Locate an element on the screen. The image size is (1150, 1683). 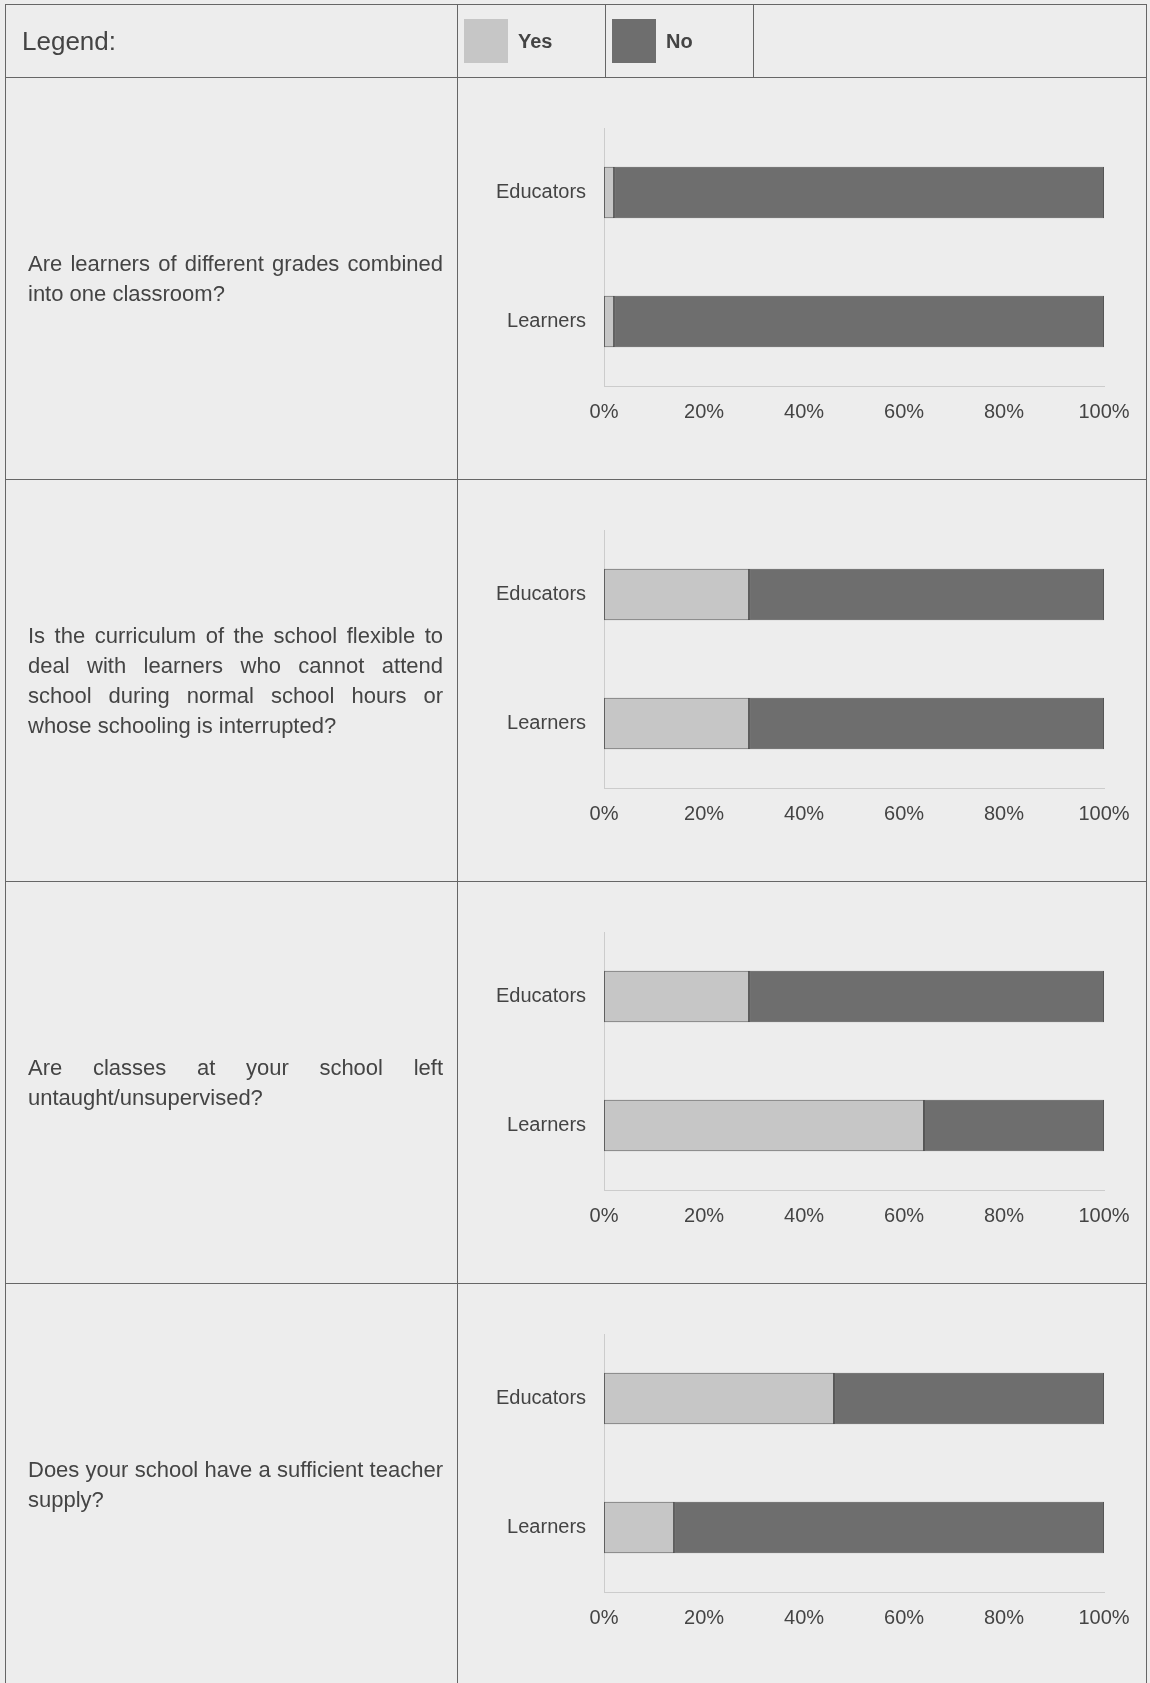
legend-label: Yes is located at coordinates (560, 41).